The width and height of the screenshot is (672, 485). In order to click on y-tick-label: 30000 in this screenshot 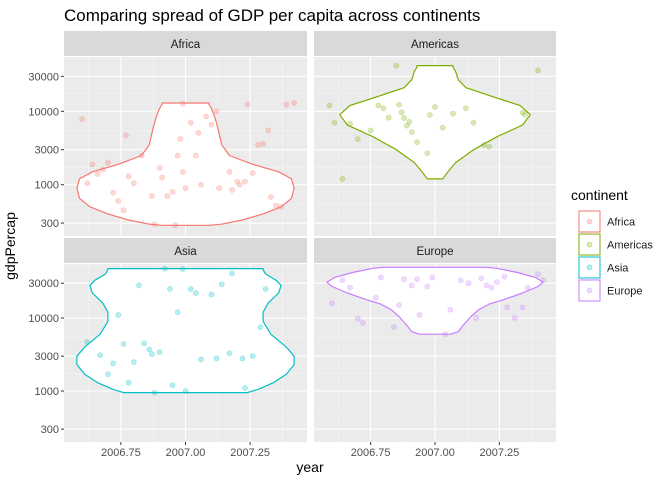, I will do `click(43, 77)`.